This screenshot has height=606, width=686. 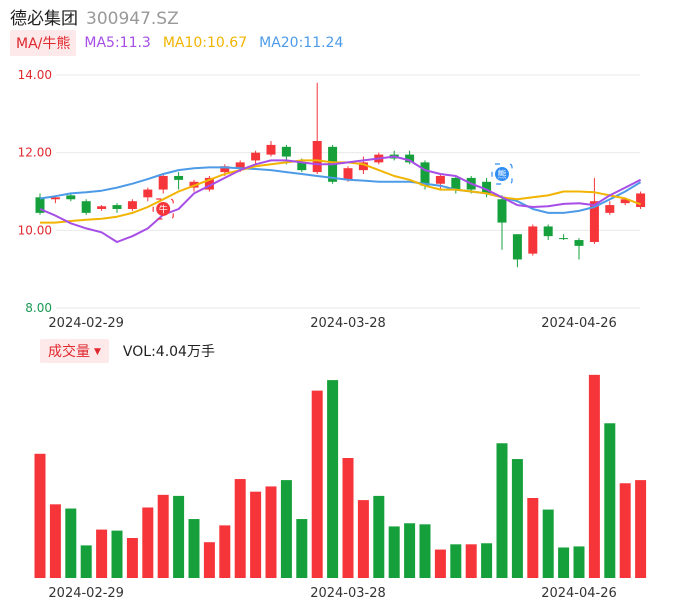 I want to click on volume-legend: 成交量 ▼ VOL:4.04万手, so click(x=127, y=351).